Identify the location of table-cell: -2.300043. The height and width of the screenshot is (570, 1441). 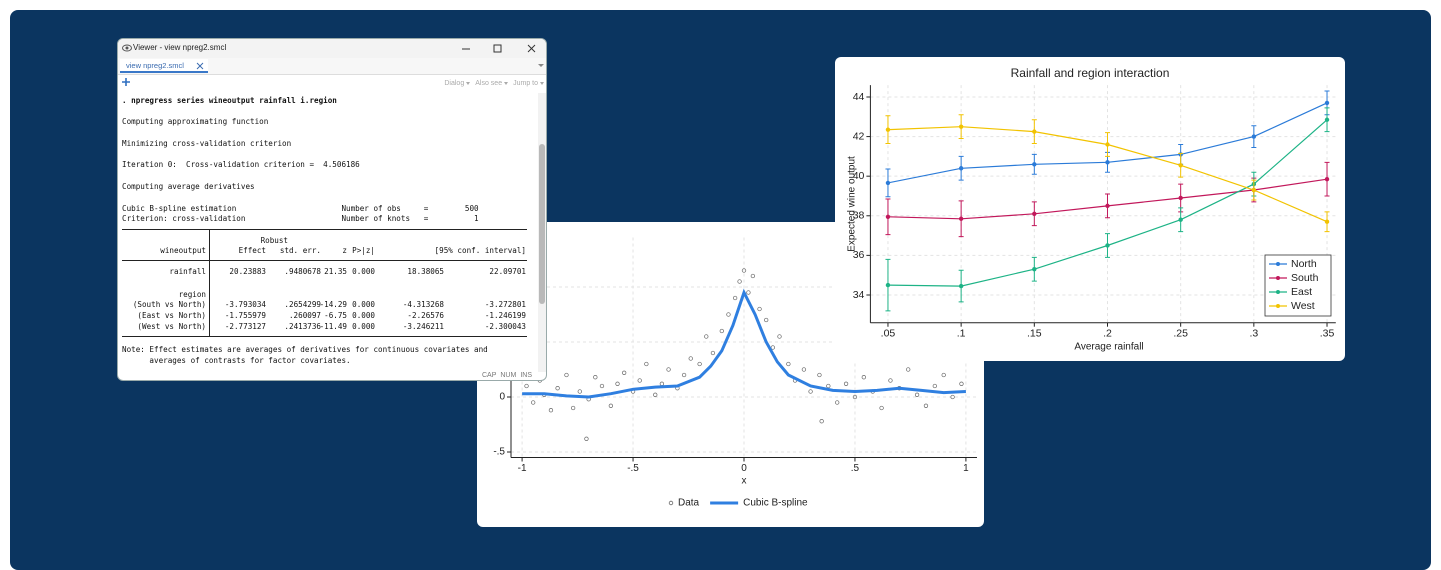
(505, 326).